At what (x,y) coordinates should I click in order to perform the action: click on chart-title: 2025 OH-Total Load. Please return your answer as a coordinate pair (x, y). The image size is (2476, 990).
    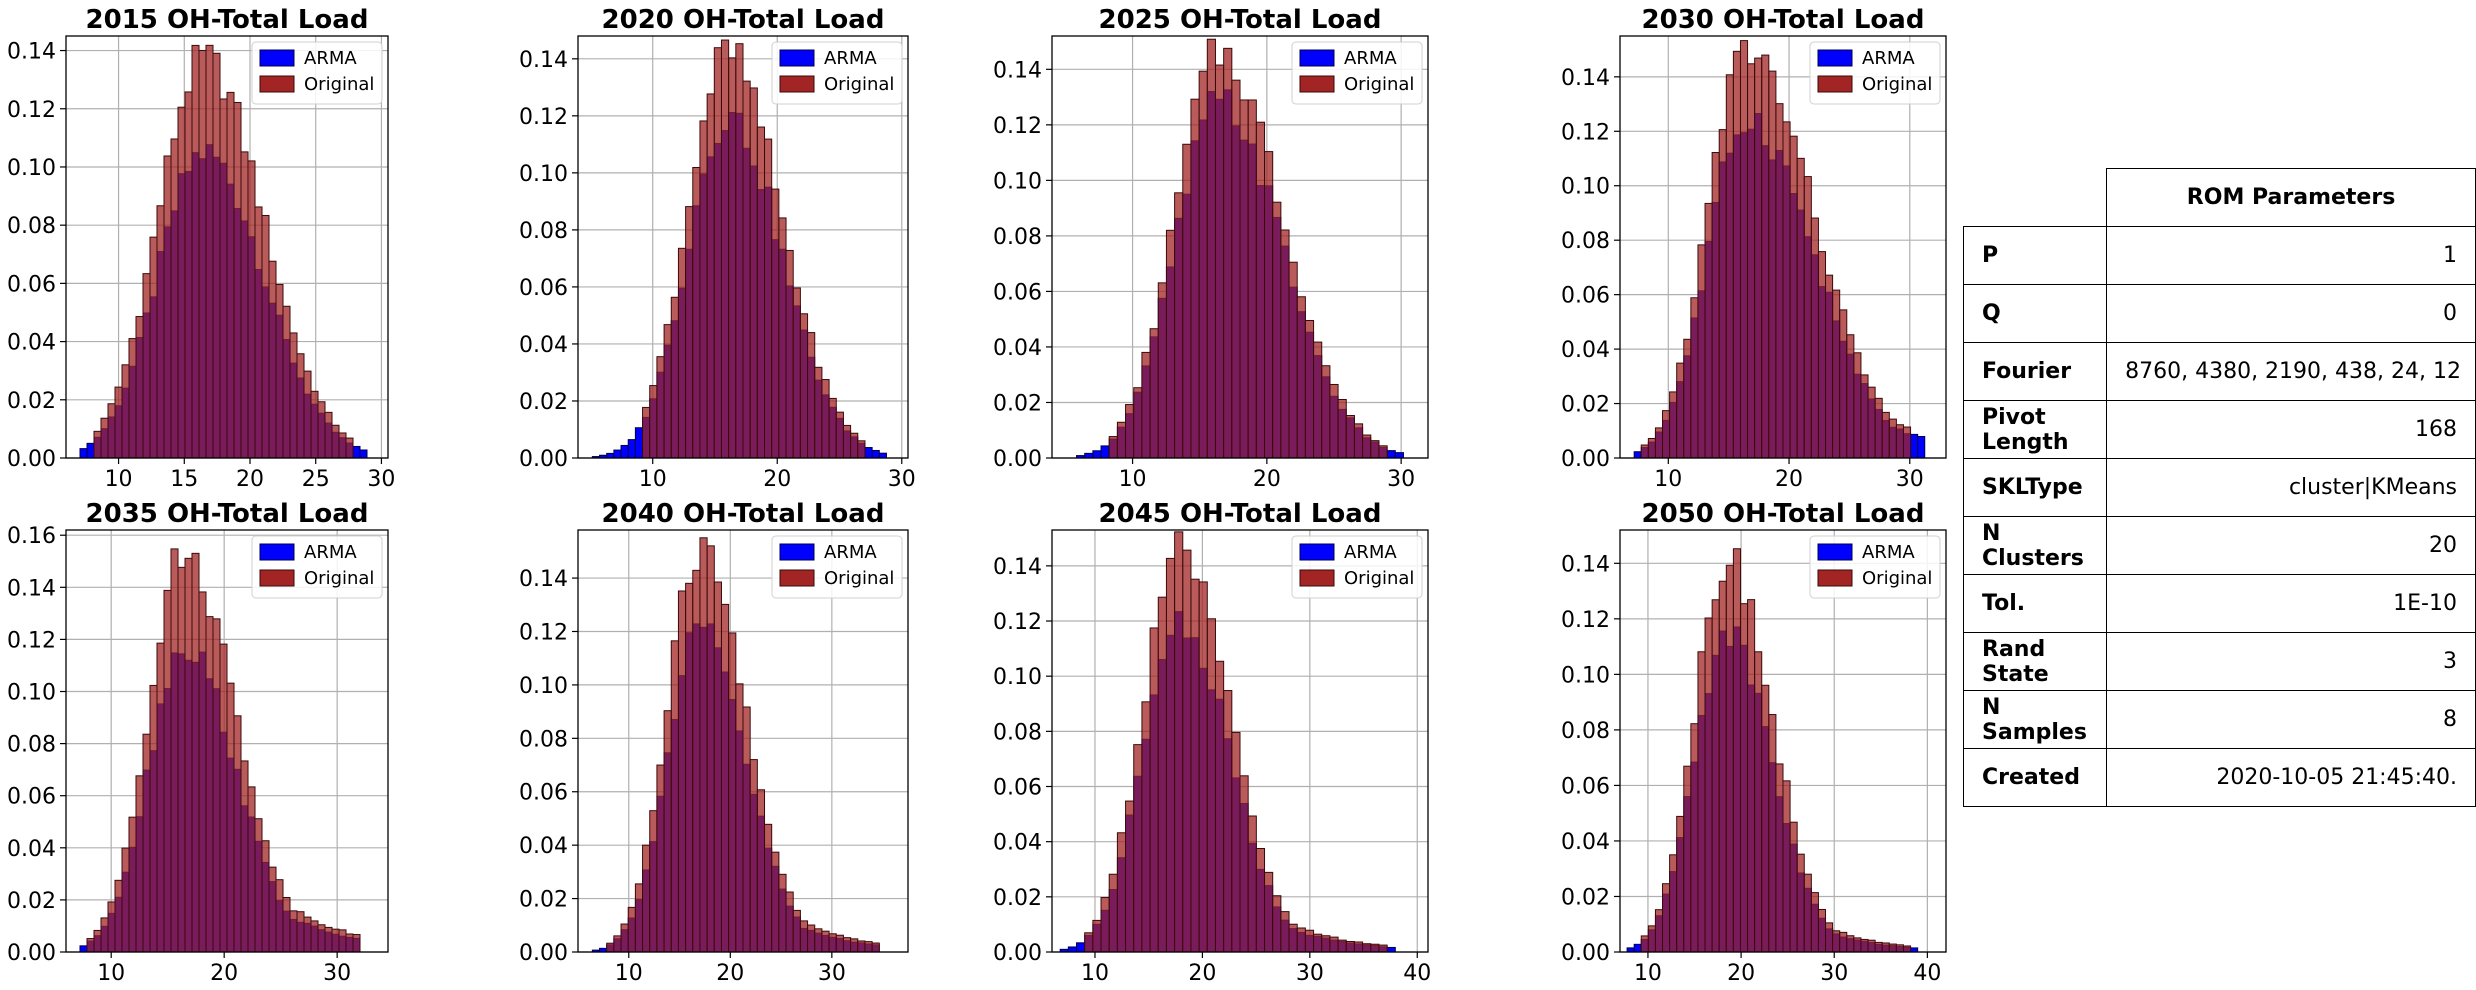
    Looking at the image, I should click on (1240, 20).